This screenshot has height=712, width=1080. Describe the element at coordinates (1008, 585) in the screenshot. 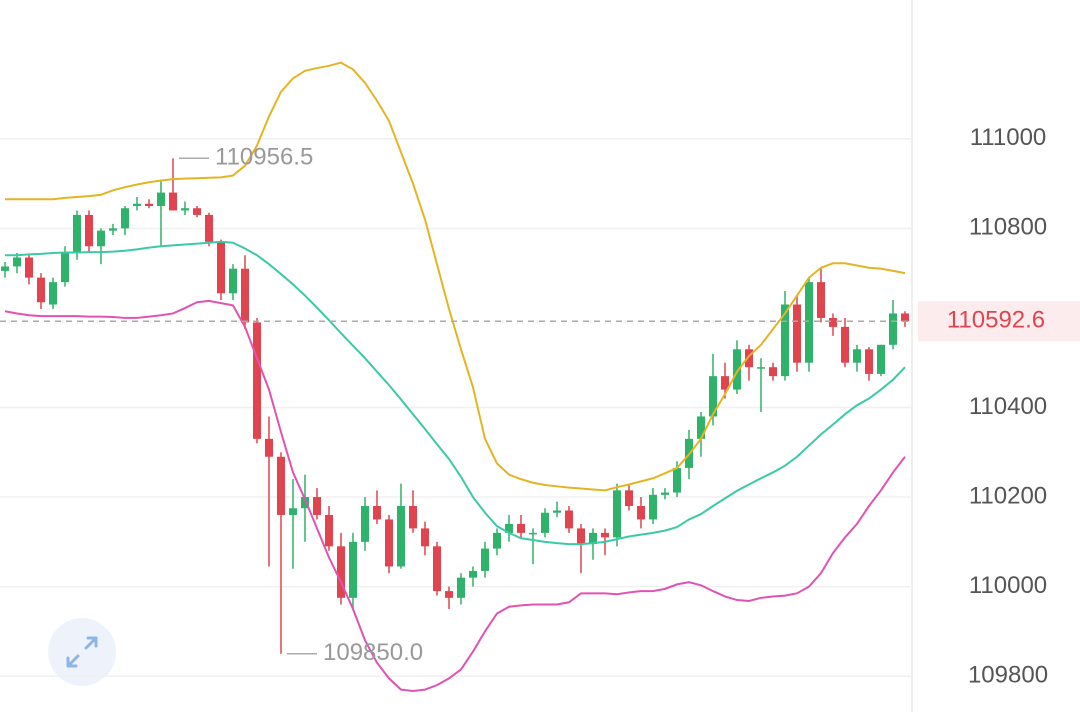

I see `y-tick-label: 110000` at that location.